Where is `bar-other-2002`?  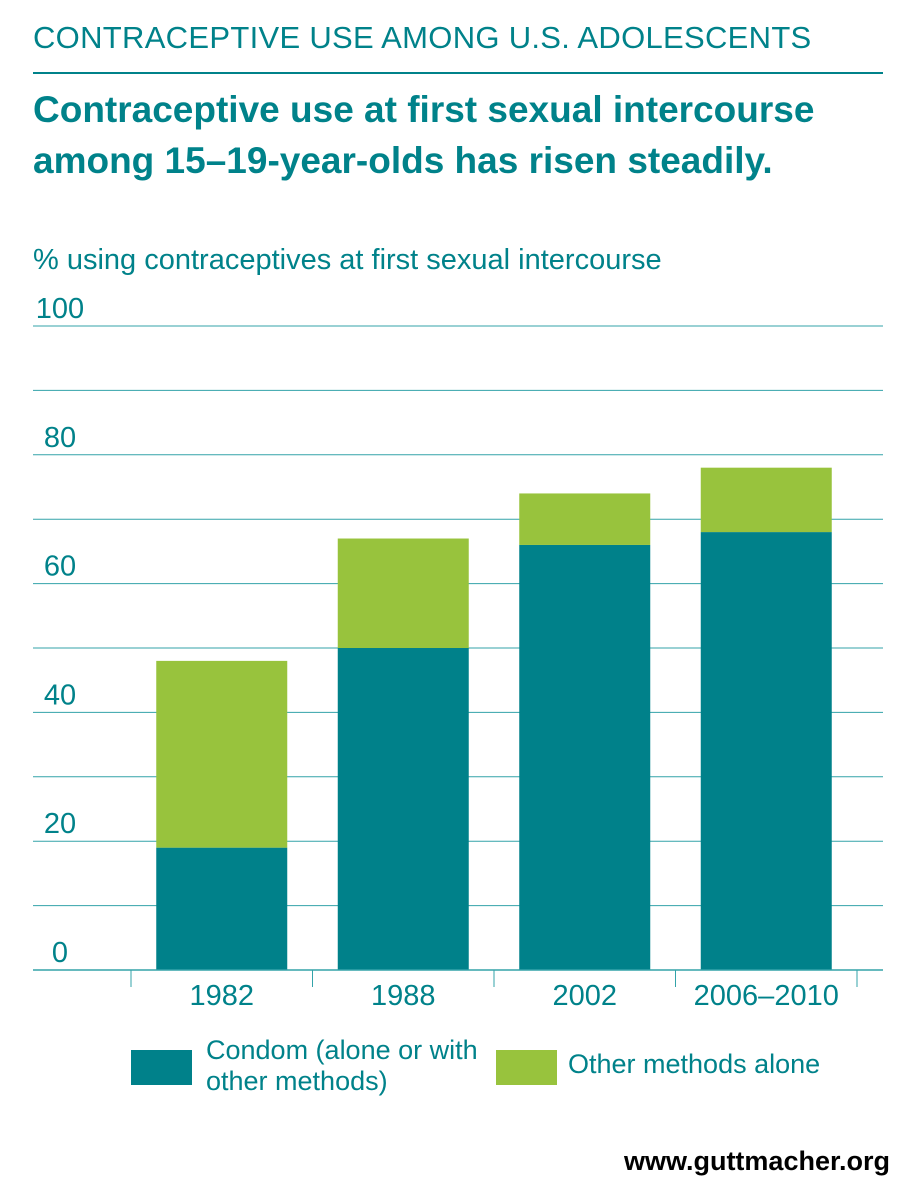 bar-other-2002 is located at coordinates (585, 519).